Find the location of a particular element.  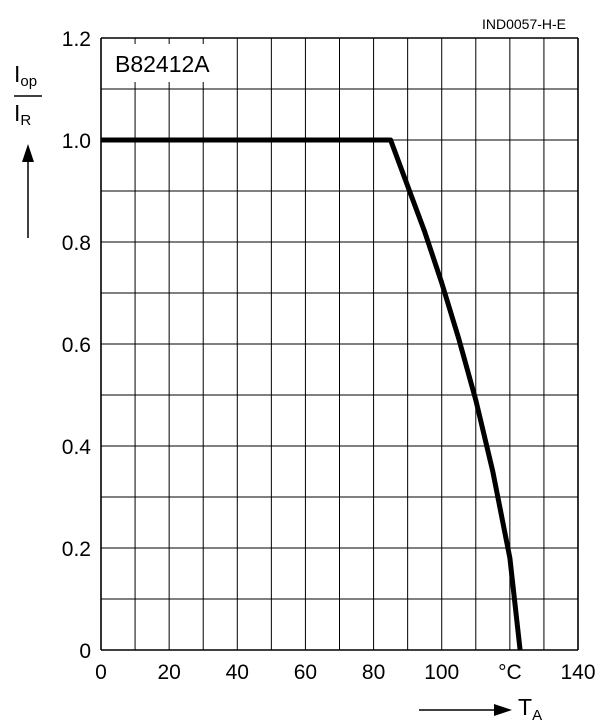

y-tick-label: 0 is located at coordinates (85, 651).